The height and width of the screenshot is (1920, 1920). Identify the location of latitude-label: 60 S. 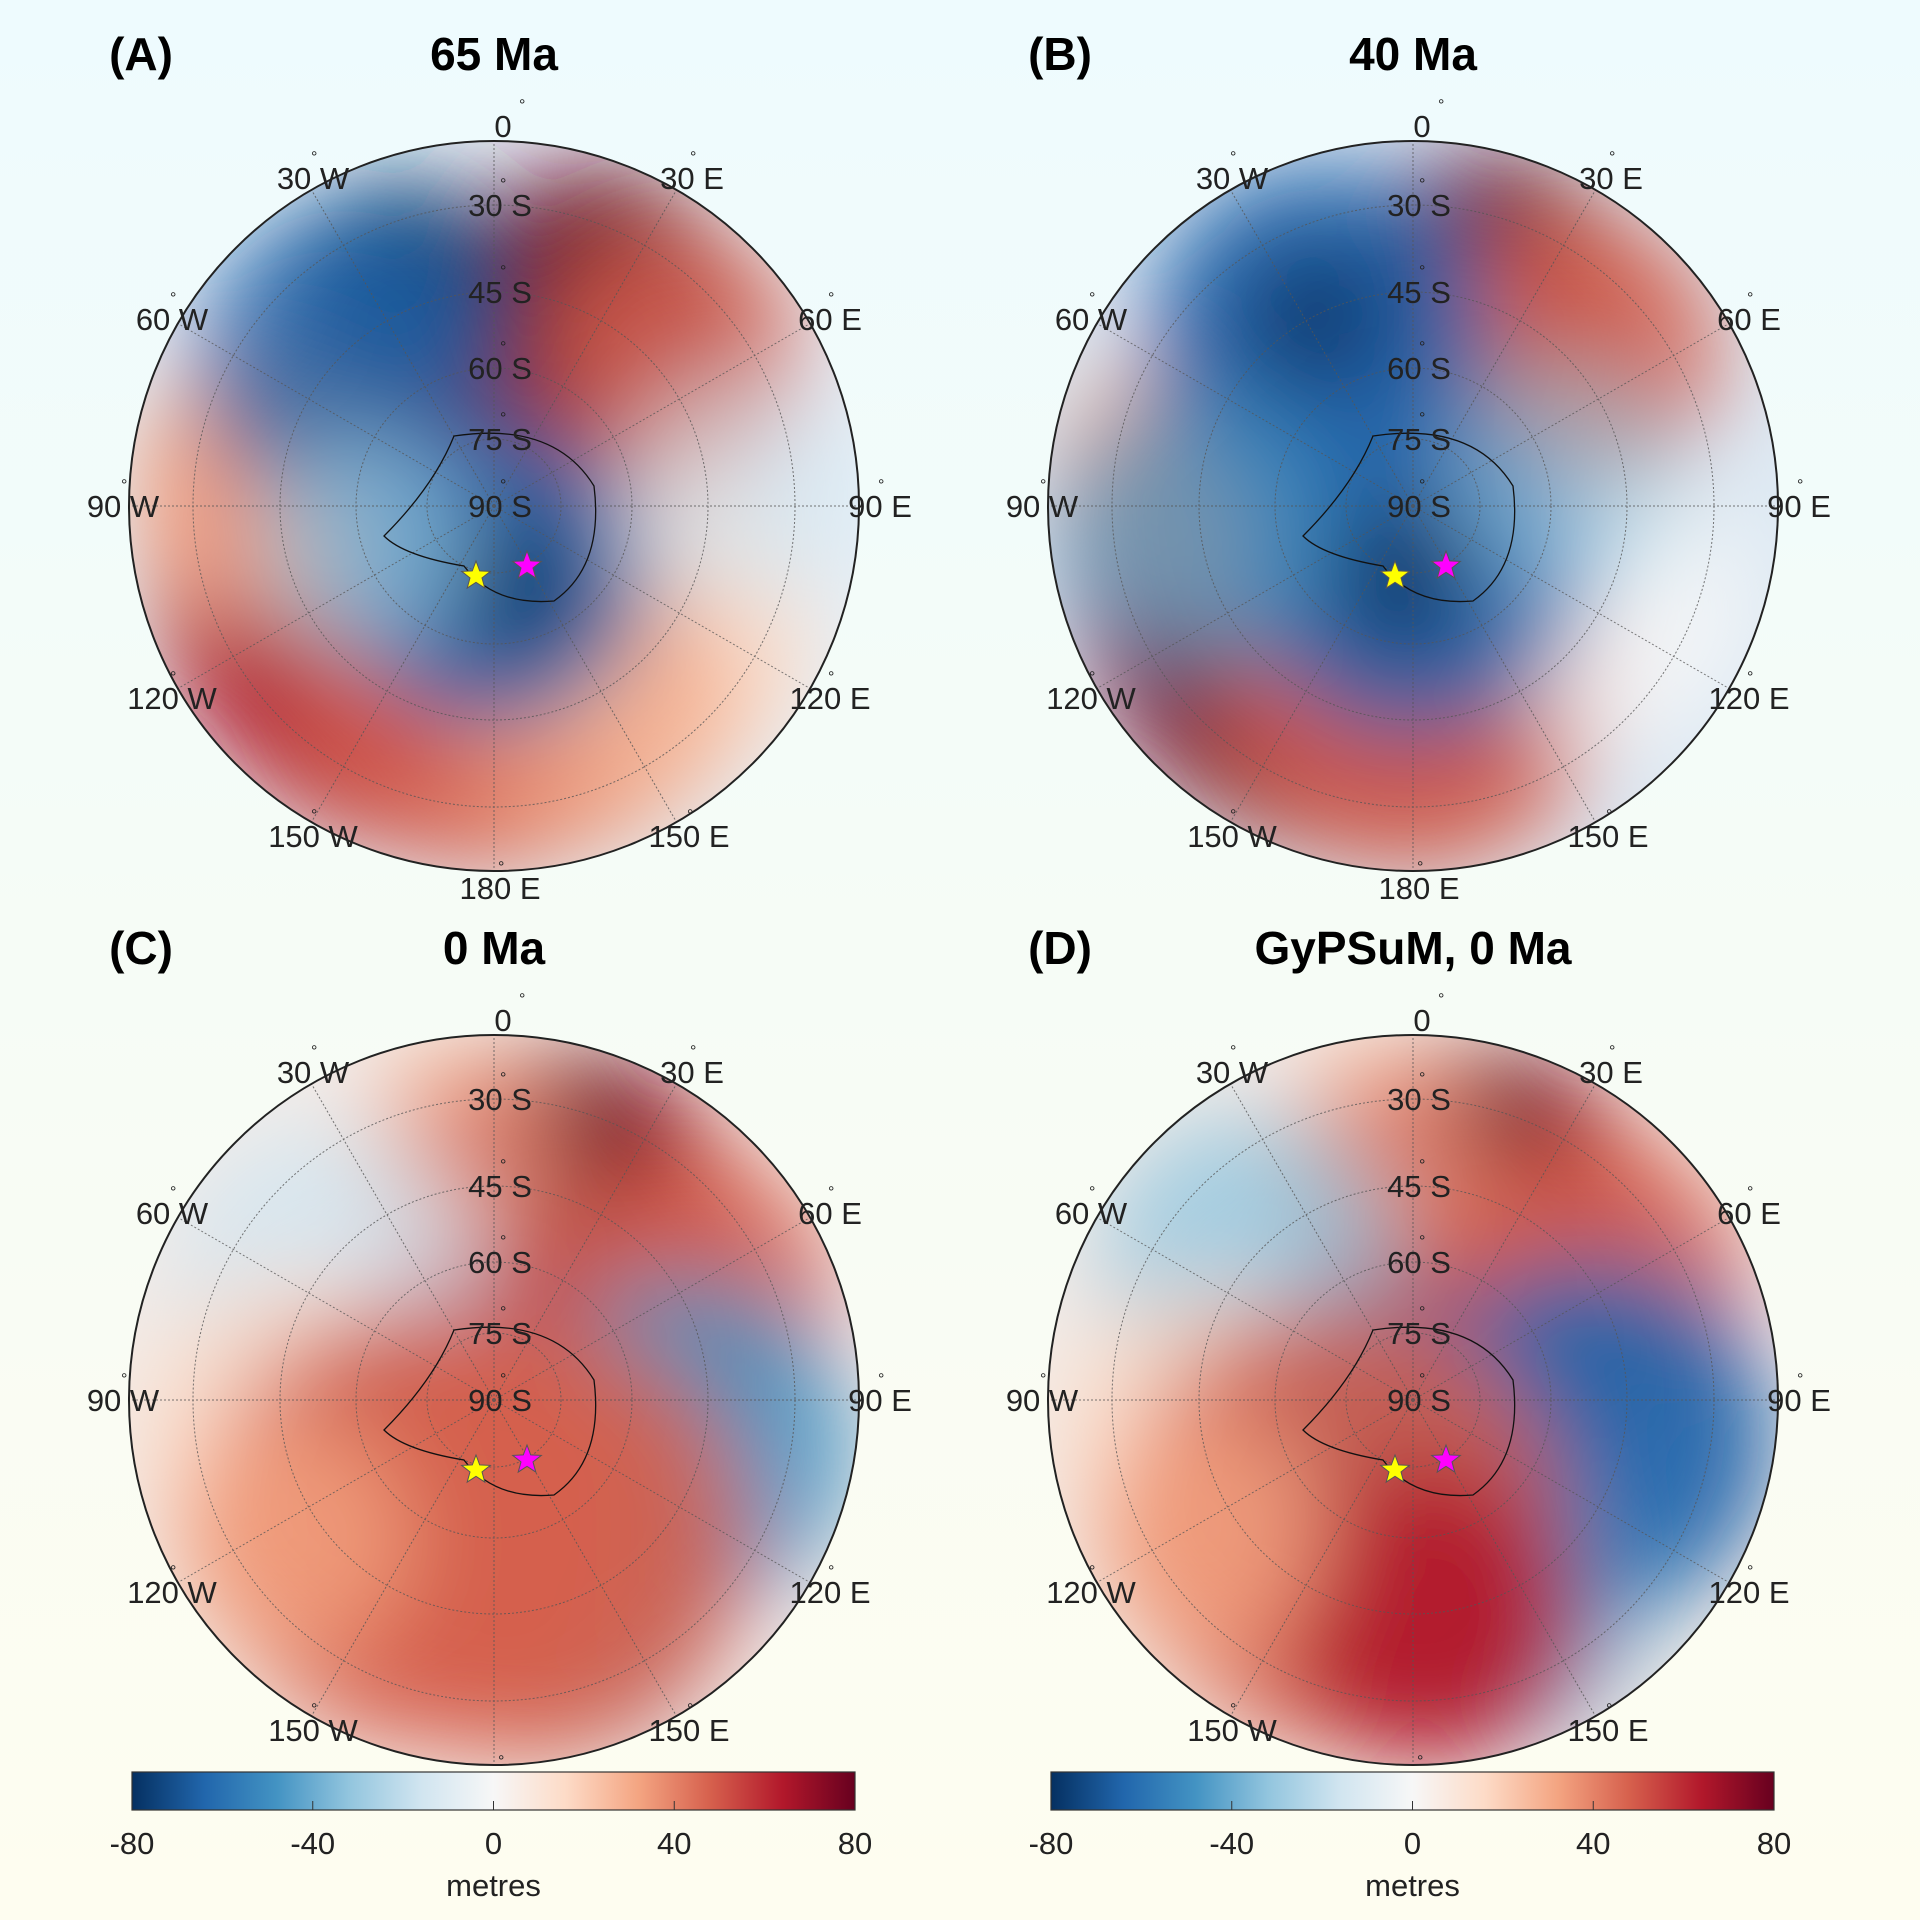
(500, 1262).